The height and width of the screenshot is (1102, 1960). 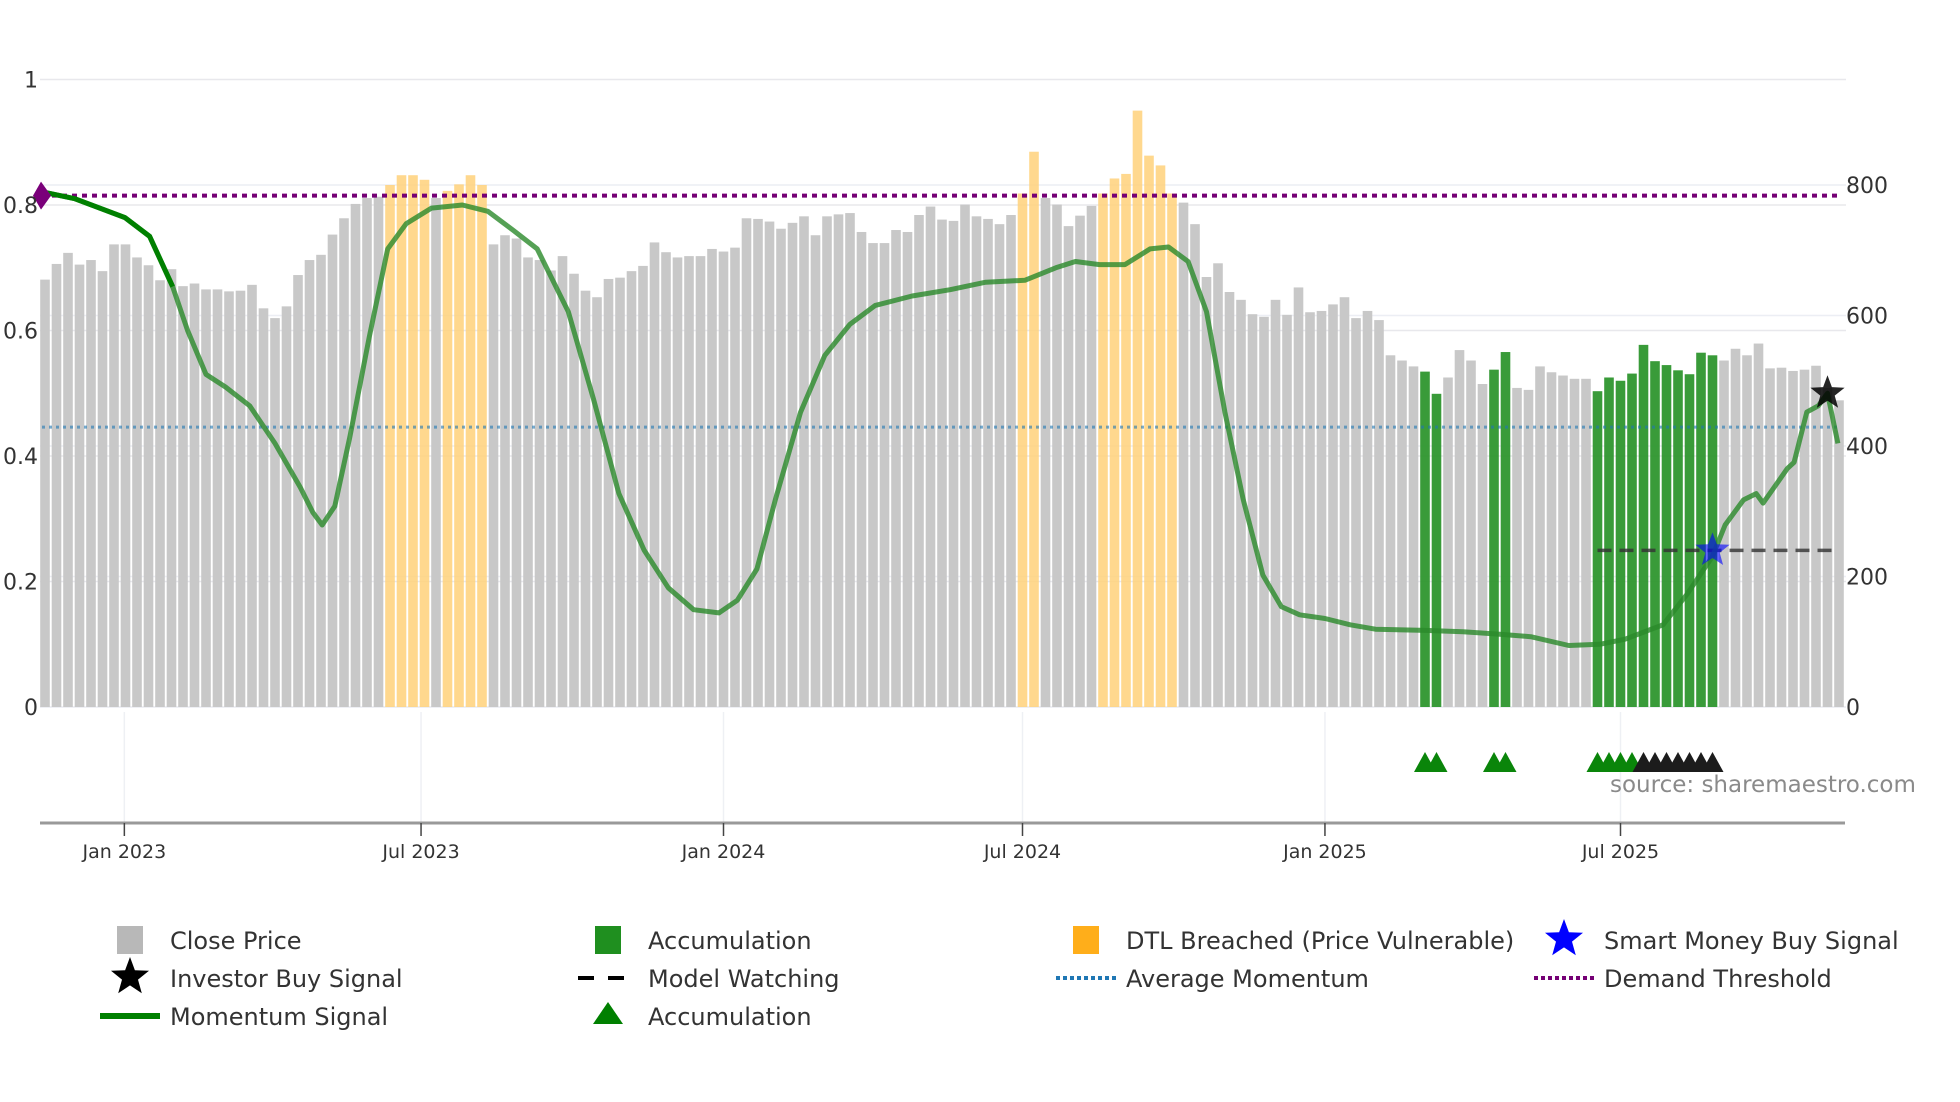 What do you see at coordinates (1022, 852) in the screenshot?
I see `x-tick-label: Jul 2024` at bounding box center [1022, 852].